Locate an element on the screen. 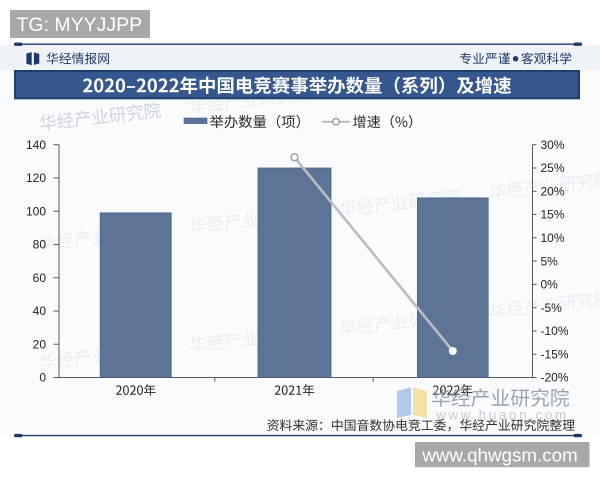 This screenshot has width=600, height=485. svg-text: 15% is located at coordinates (553, 215).